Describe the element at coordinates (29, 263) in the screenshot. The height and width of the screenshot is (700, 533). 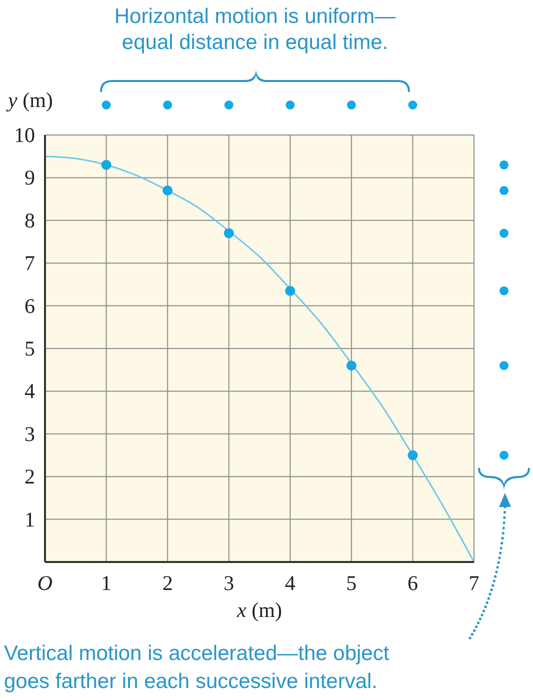
I see `y-tick-label: 7` at that location.